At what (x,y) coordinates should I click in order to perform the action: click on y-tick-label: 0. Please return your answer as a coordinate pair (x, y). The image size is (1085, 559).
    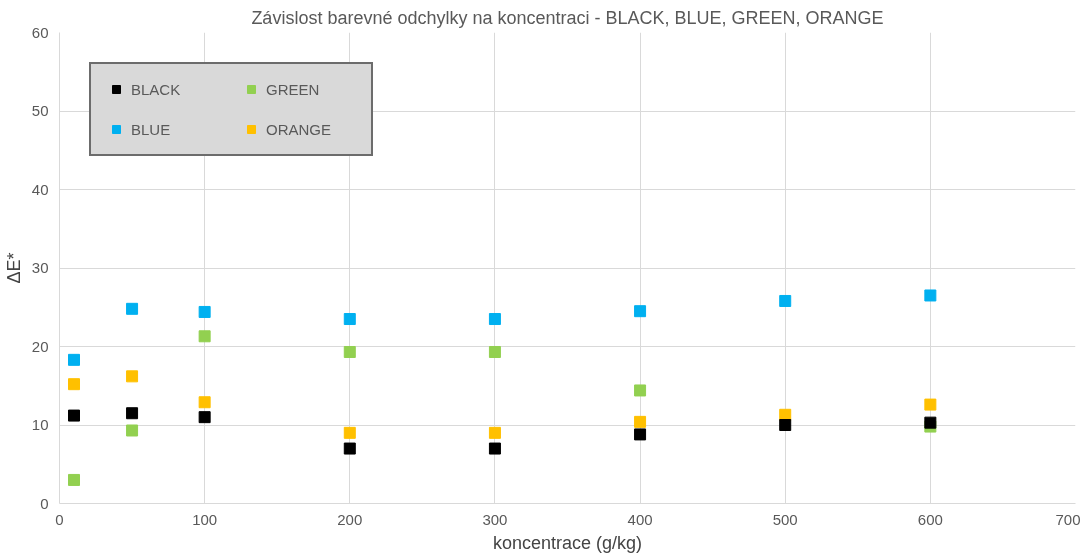
    Looking at the image, I should click on (44, 503).